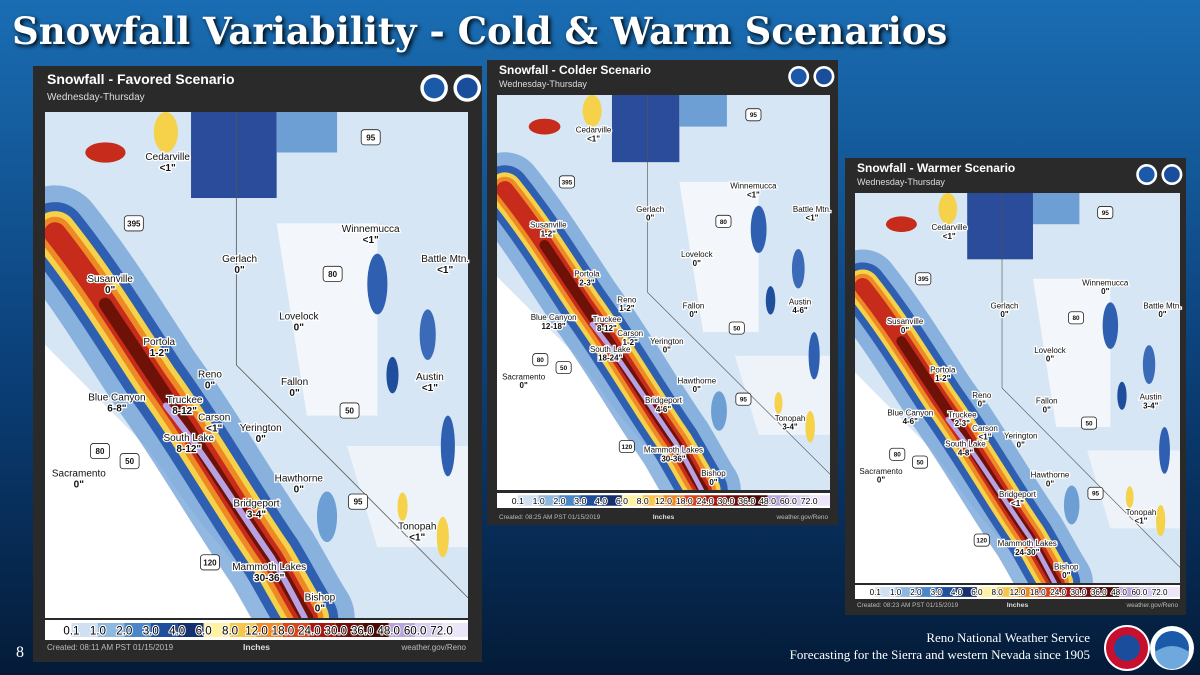 This screenshot has width=1200, height=675. Describe the element at coordinates (753, 186) in the screenshot. I see `town-name: Winnemucca` at that location.